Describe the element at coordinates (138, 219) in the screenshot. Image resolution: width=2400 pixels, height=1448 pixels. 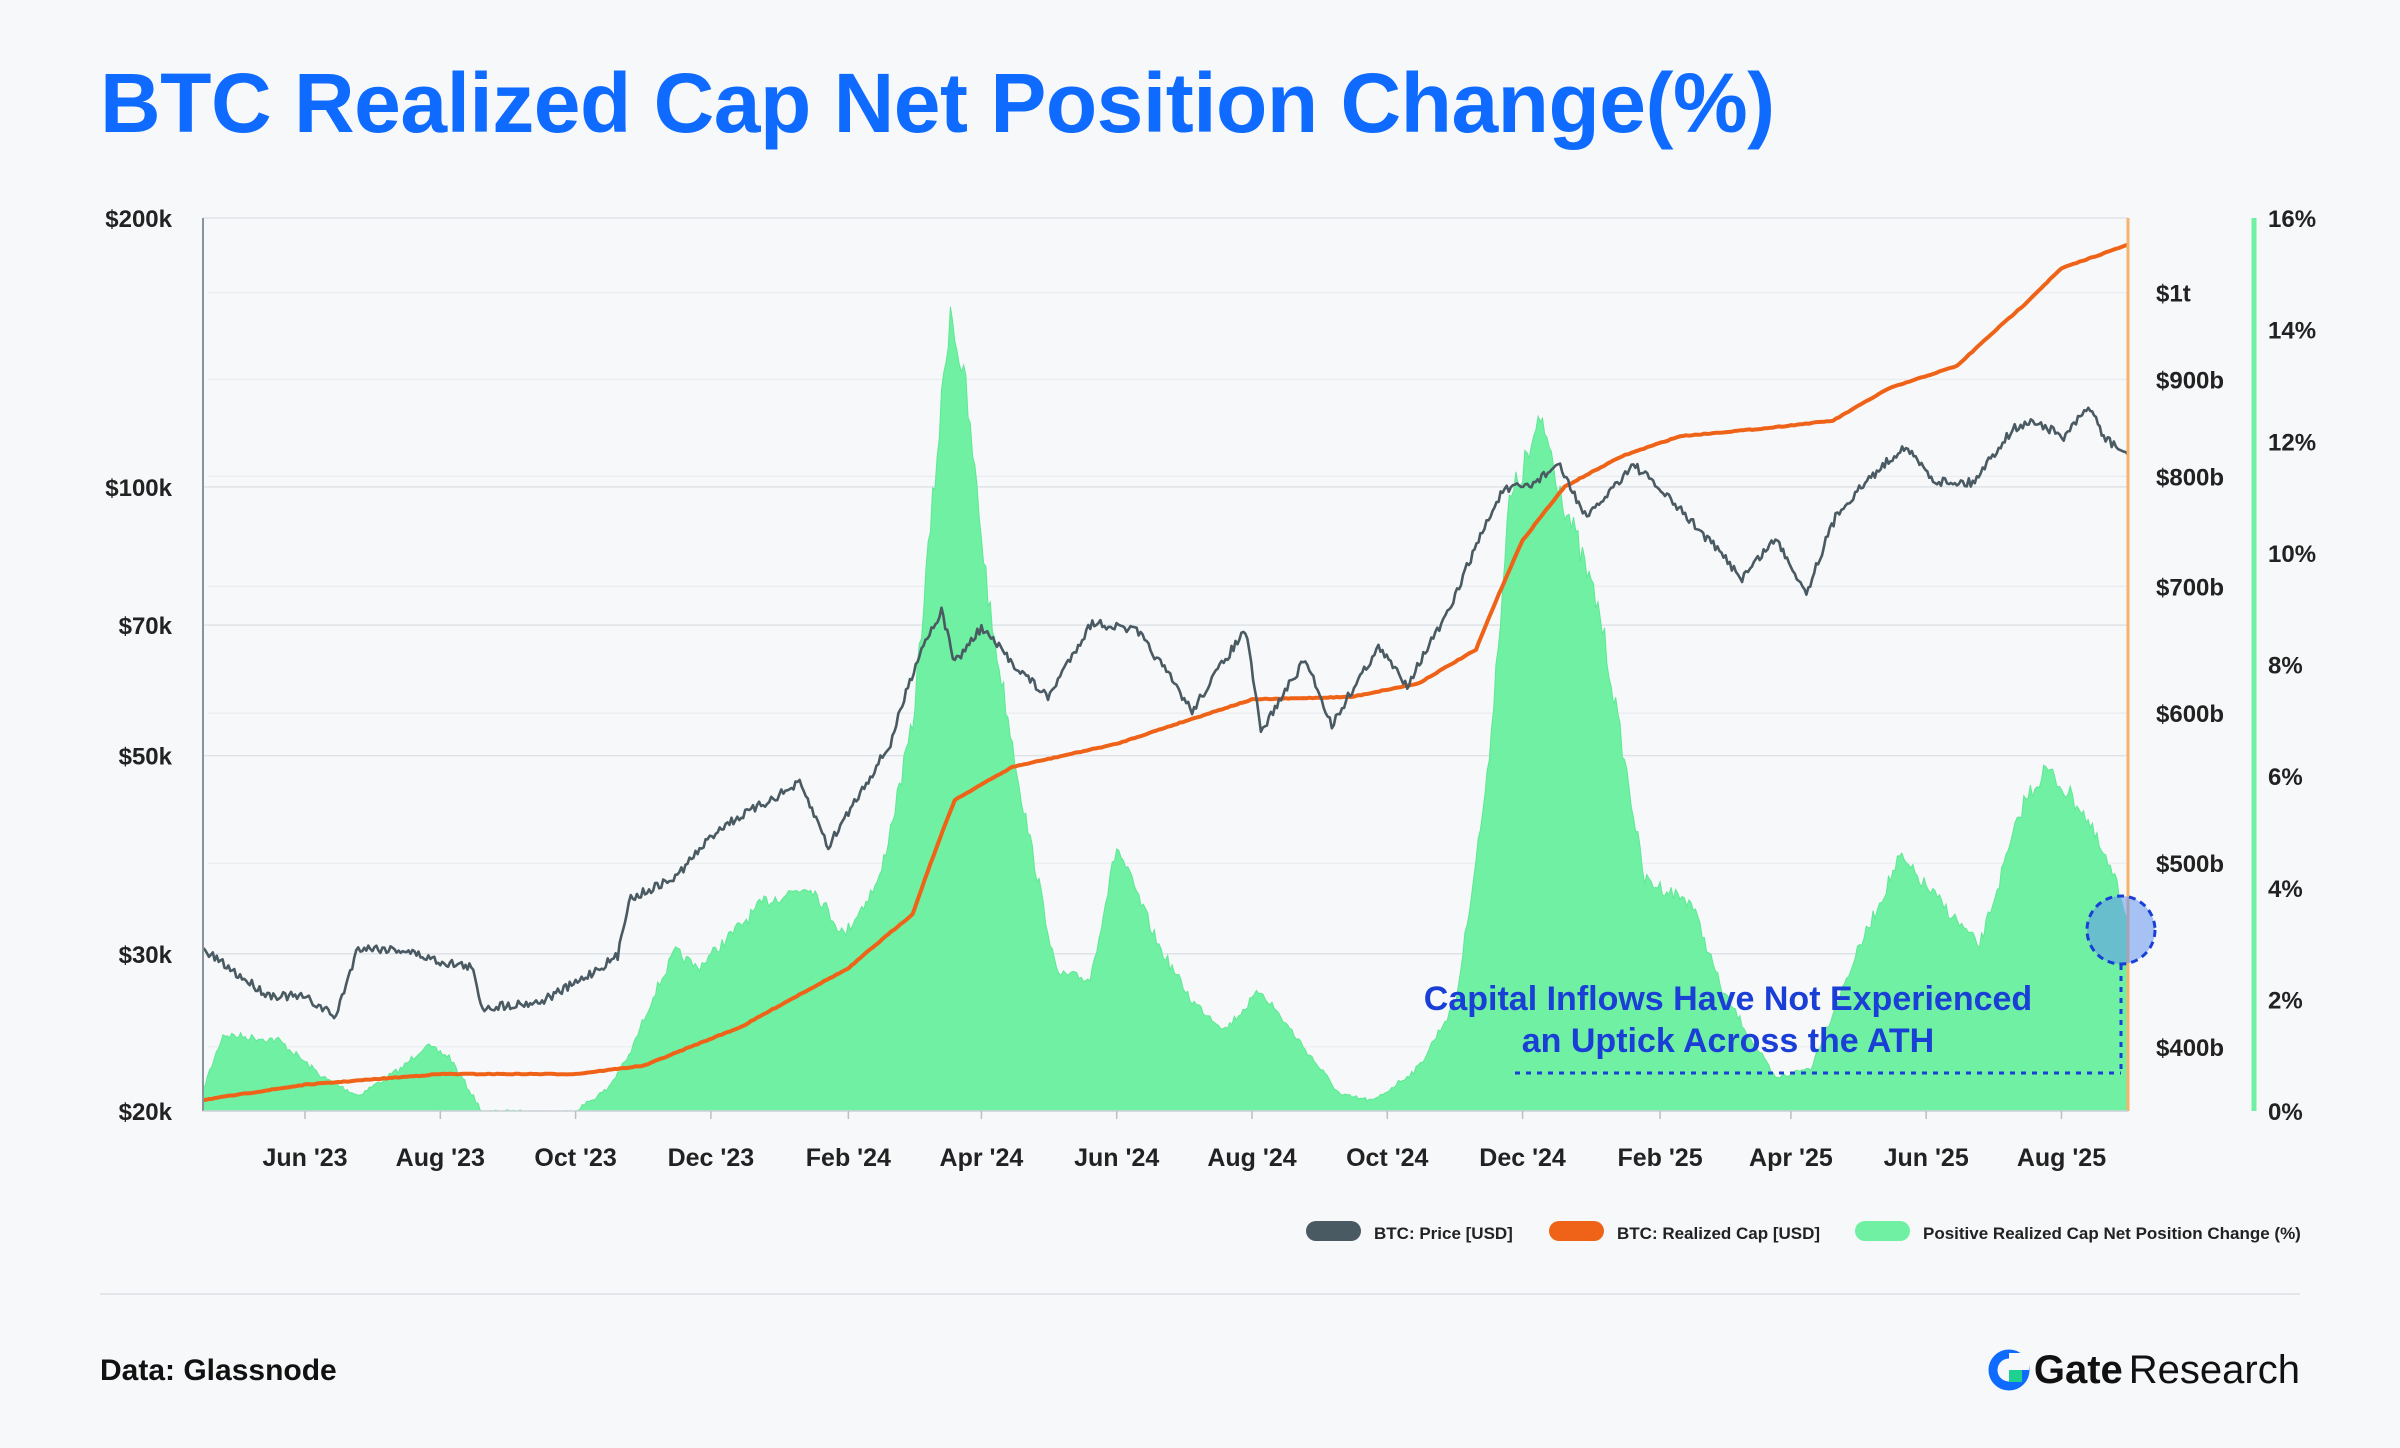
I see `left-tick-label: $200k` at that location.